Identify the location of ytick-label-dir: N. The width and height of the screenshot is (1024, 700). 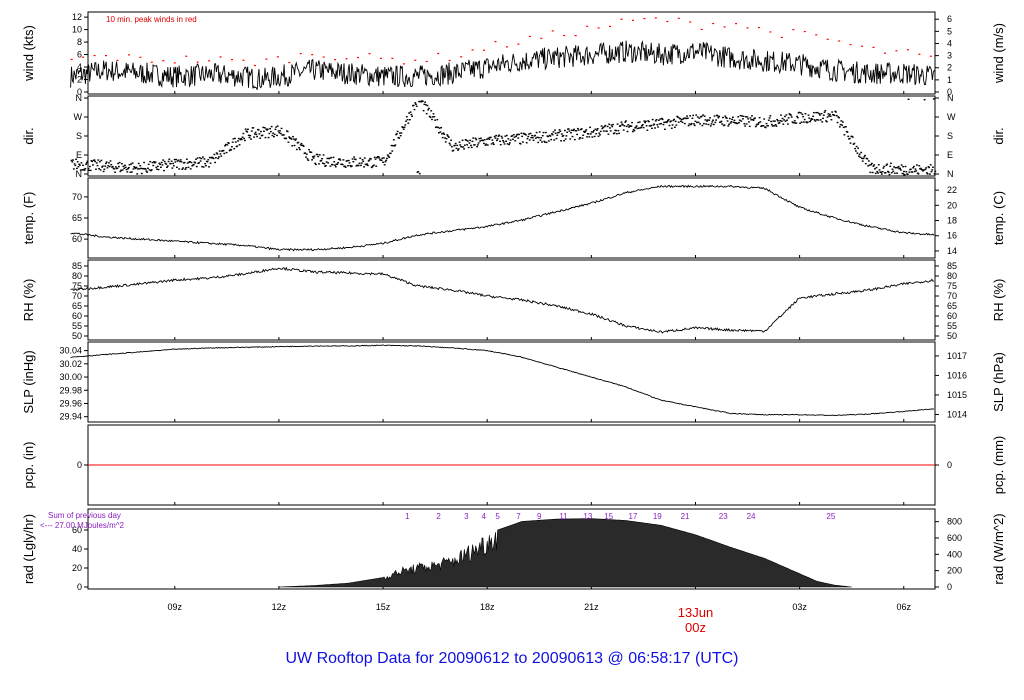
(79, 98).